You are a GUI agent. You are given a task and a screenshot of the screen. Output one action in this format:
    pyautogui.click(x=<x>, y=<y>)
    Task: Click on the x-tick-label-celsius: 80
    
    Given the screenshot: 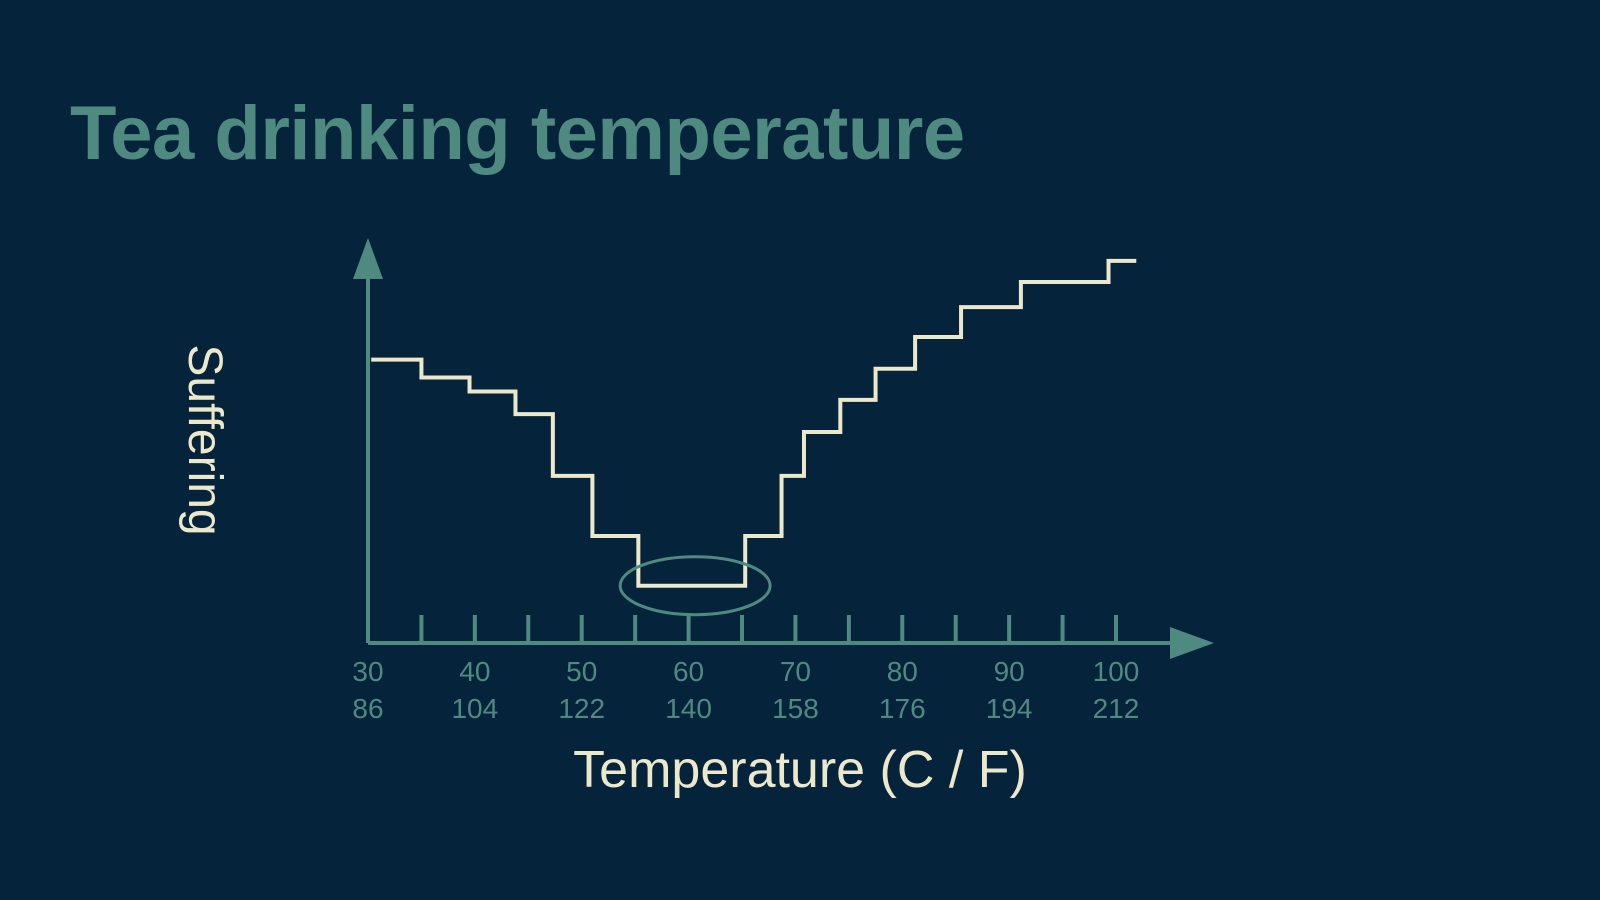 What is the action you would take?
    pyautogui.click(x=902, y=671)
    